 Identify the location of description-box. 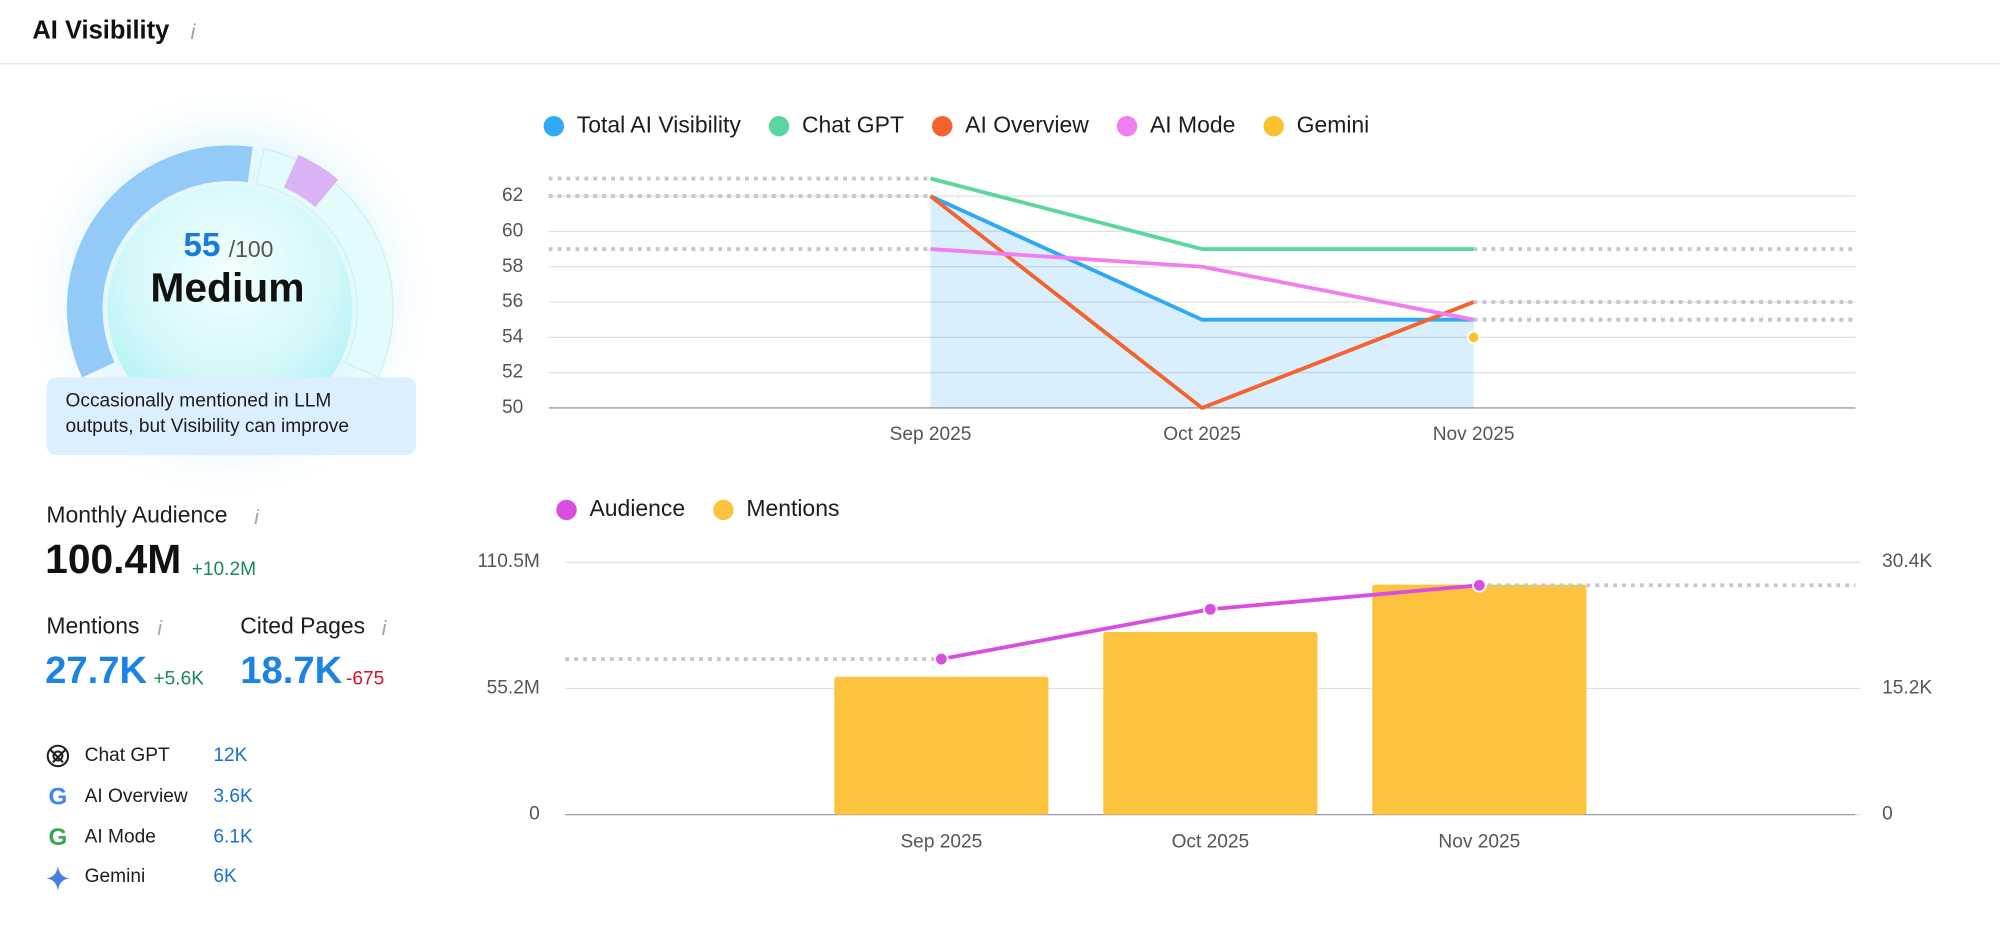
(231, 416).